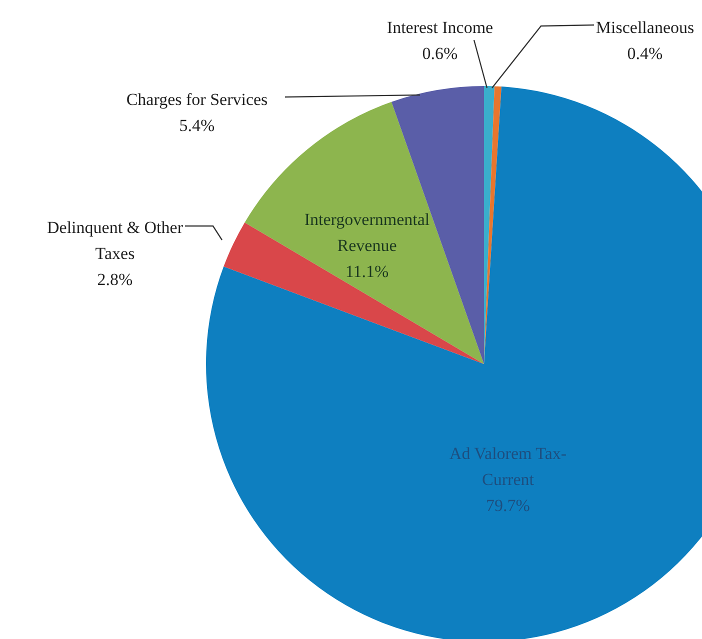 The image size is (702, 639). I want to click on slice-label: Ad Valorem Tax-Current, so click(508, 466).